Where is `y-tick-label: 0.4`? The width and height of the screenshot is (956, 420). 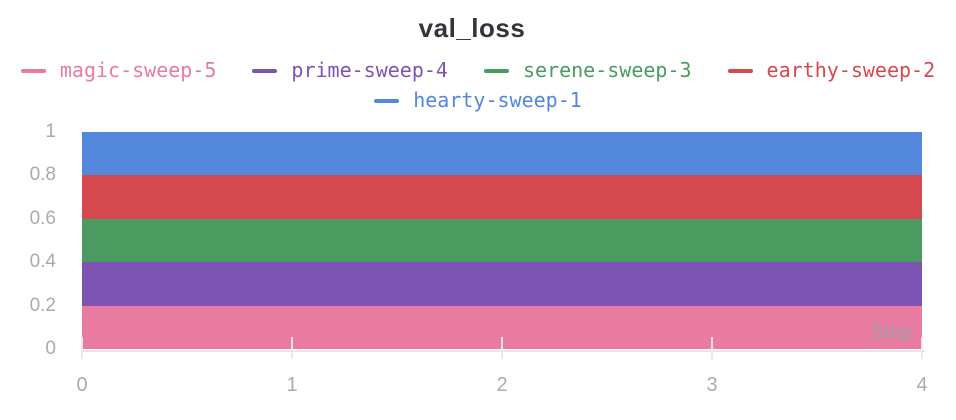
y-tick-label: 0.4 is located at coordinates (42, 261).